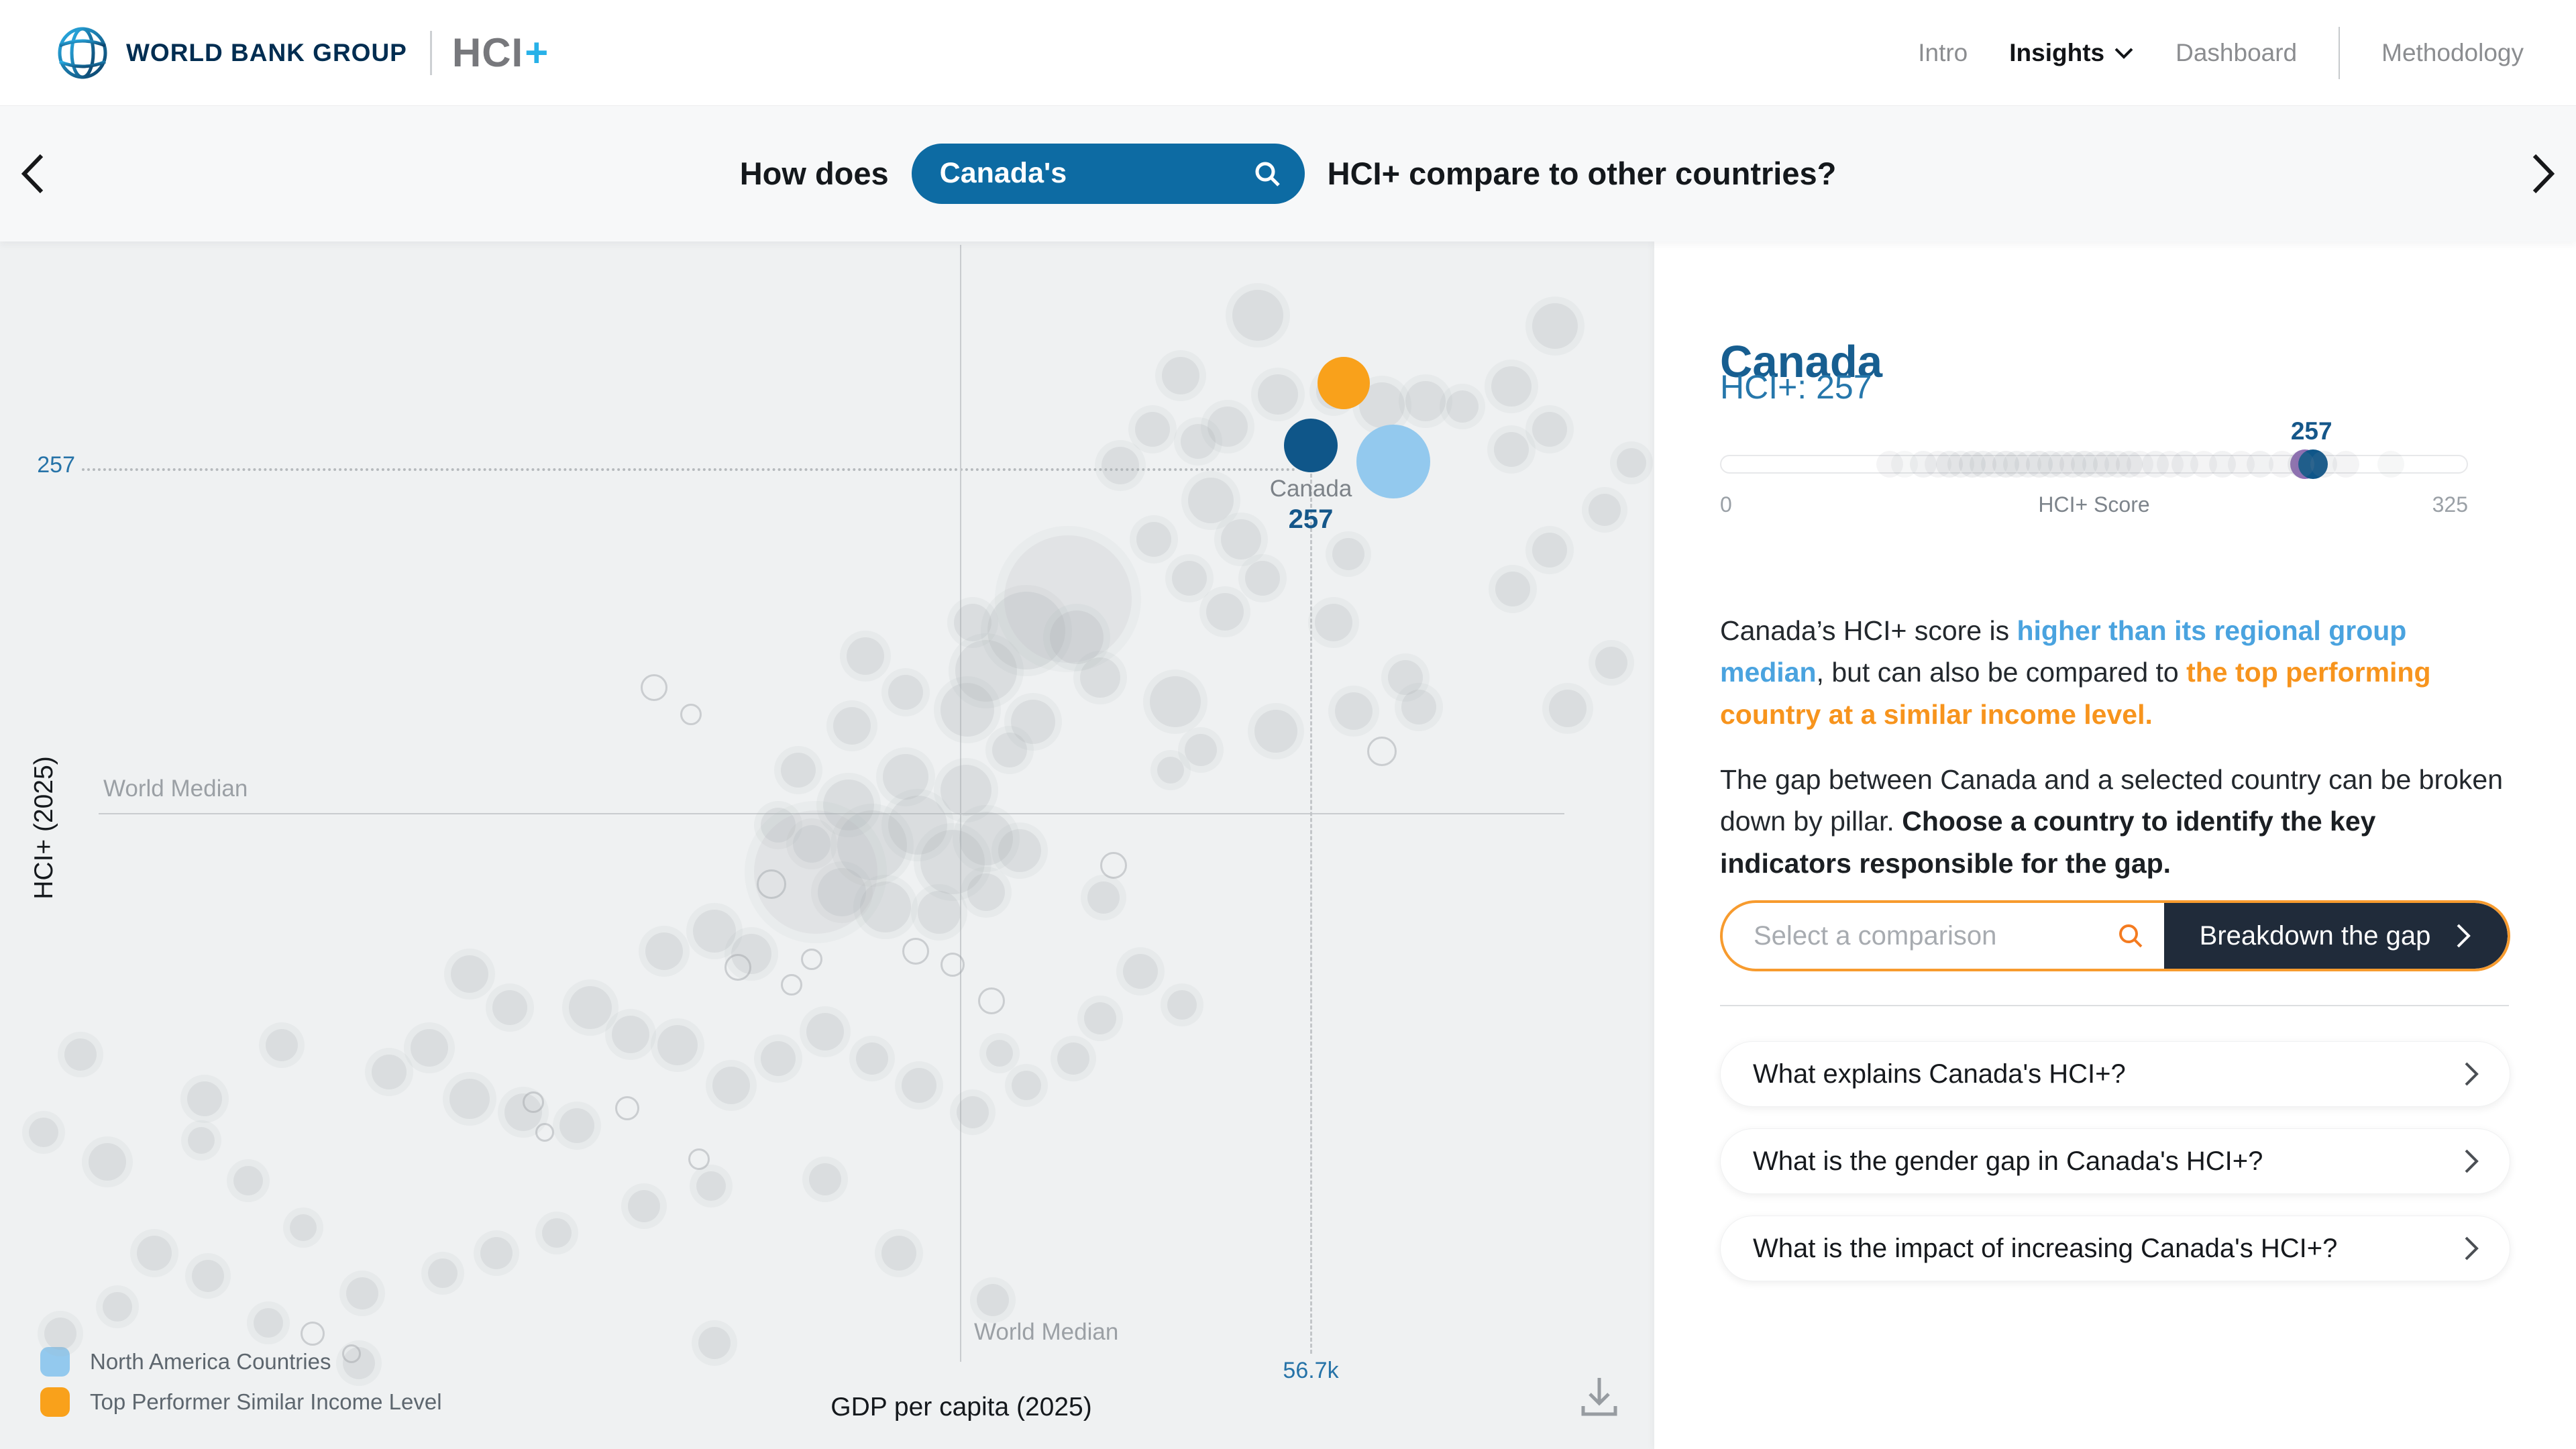 The height and width of the screenshot is (1449, 2576). Describe the element at coordinates (1943, 52) in the screenshot. I see `nav-intro: Intro` at that location.